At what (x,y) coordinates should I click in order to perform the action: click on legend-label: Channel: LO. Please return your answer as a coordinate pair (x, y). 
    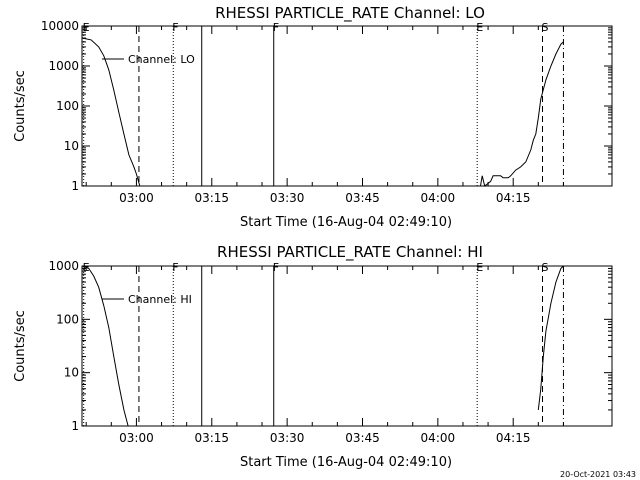
    Looking at the image, I should click on (161, 59).